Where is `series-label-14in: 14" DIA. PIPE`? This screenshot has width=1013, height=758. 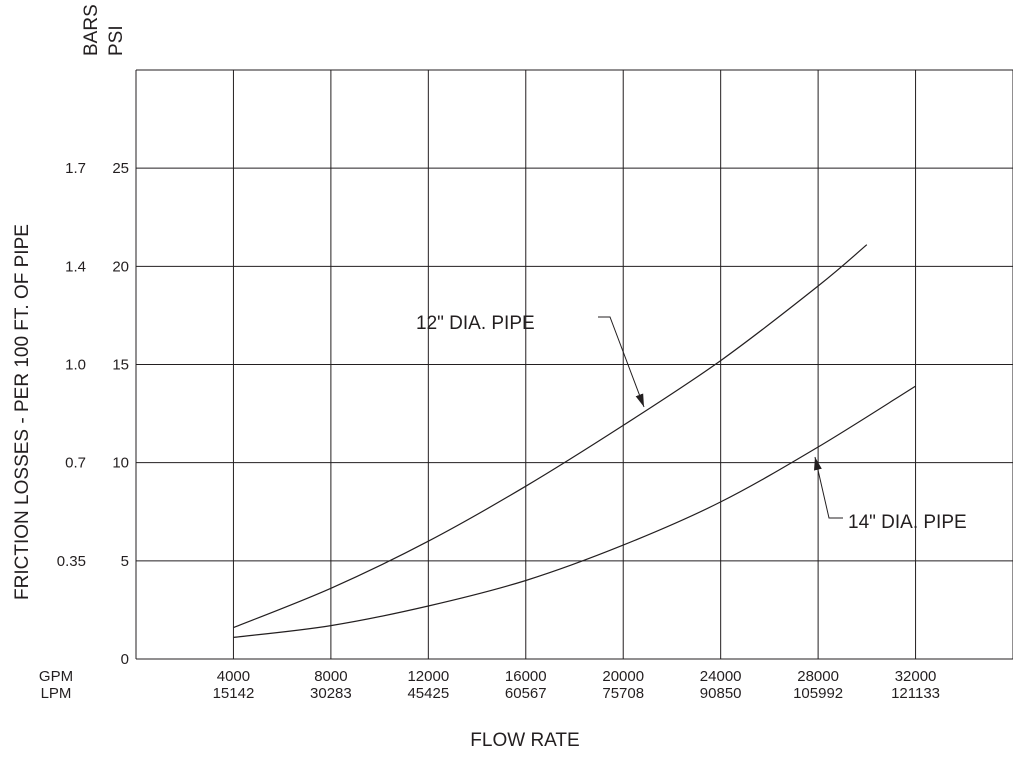 series-label-14in: 14" DIA. PIPE is located at coordinates (907, 522).